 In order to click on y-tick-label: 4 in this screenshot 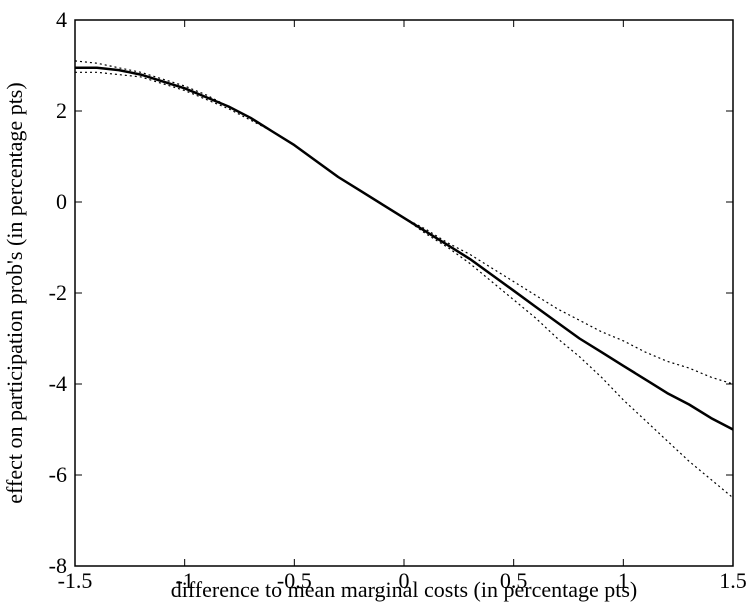, I will do `click(61, 19)`.